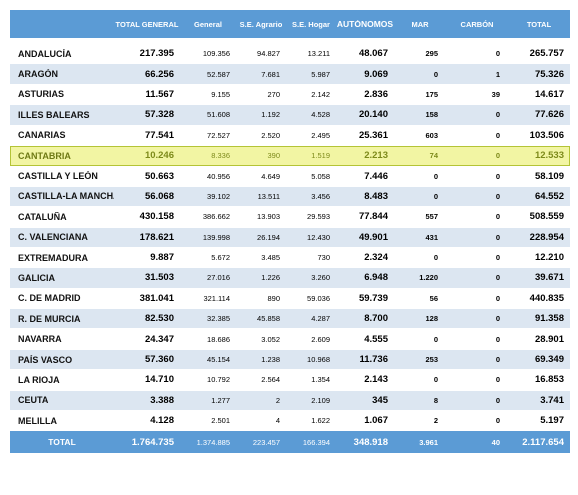 The image size is (578, 495). I want to click on cell-agrario: 26.194, so click(268, 237).